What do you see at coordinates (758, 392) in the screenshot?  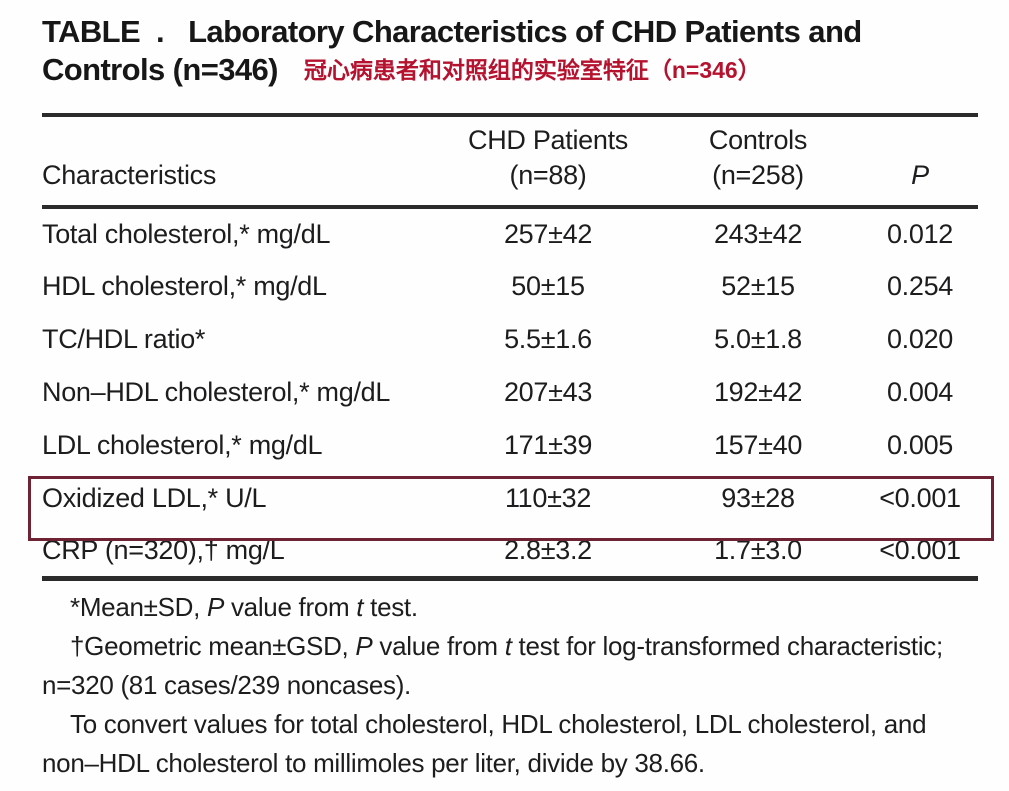 I see `cell-controls-value: 192±42` at bounding box center [758, 392].